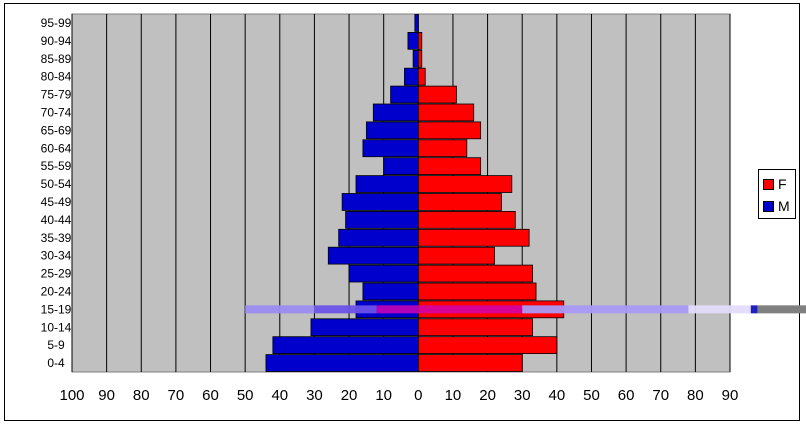 The width and height of the screenshot is (806, 427). I want to click on category-label: 70-74, so click(56, 112).